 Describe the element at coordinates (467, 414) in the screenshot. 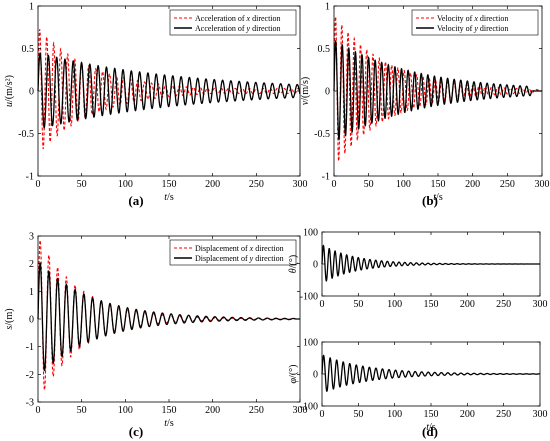

I see `panel-d-sub2-x-tick-label: 200` at that location.